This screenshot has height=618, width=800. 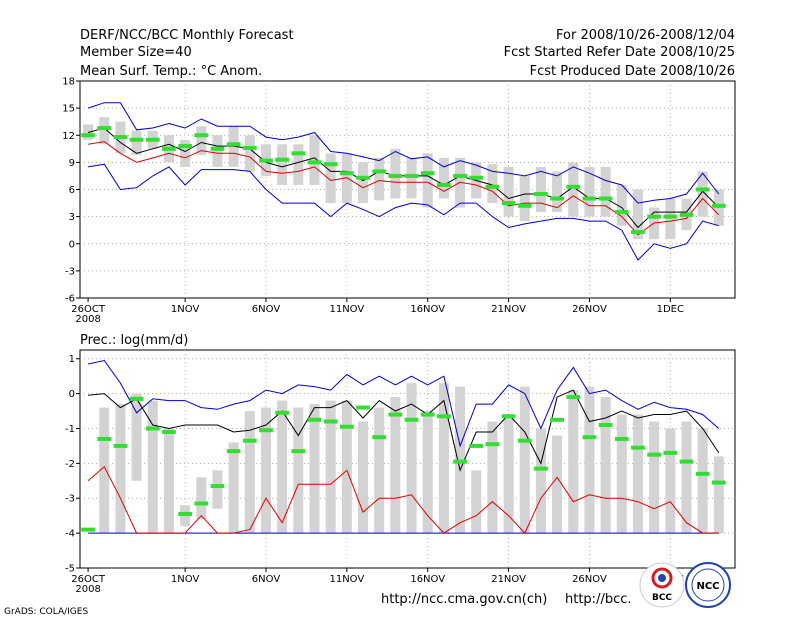 What do you see at coordinates (662, 598) in the screenshot?
I see `bcc-logo-text: BCC` at bounding box center [662, 598].